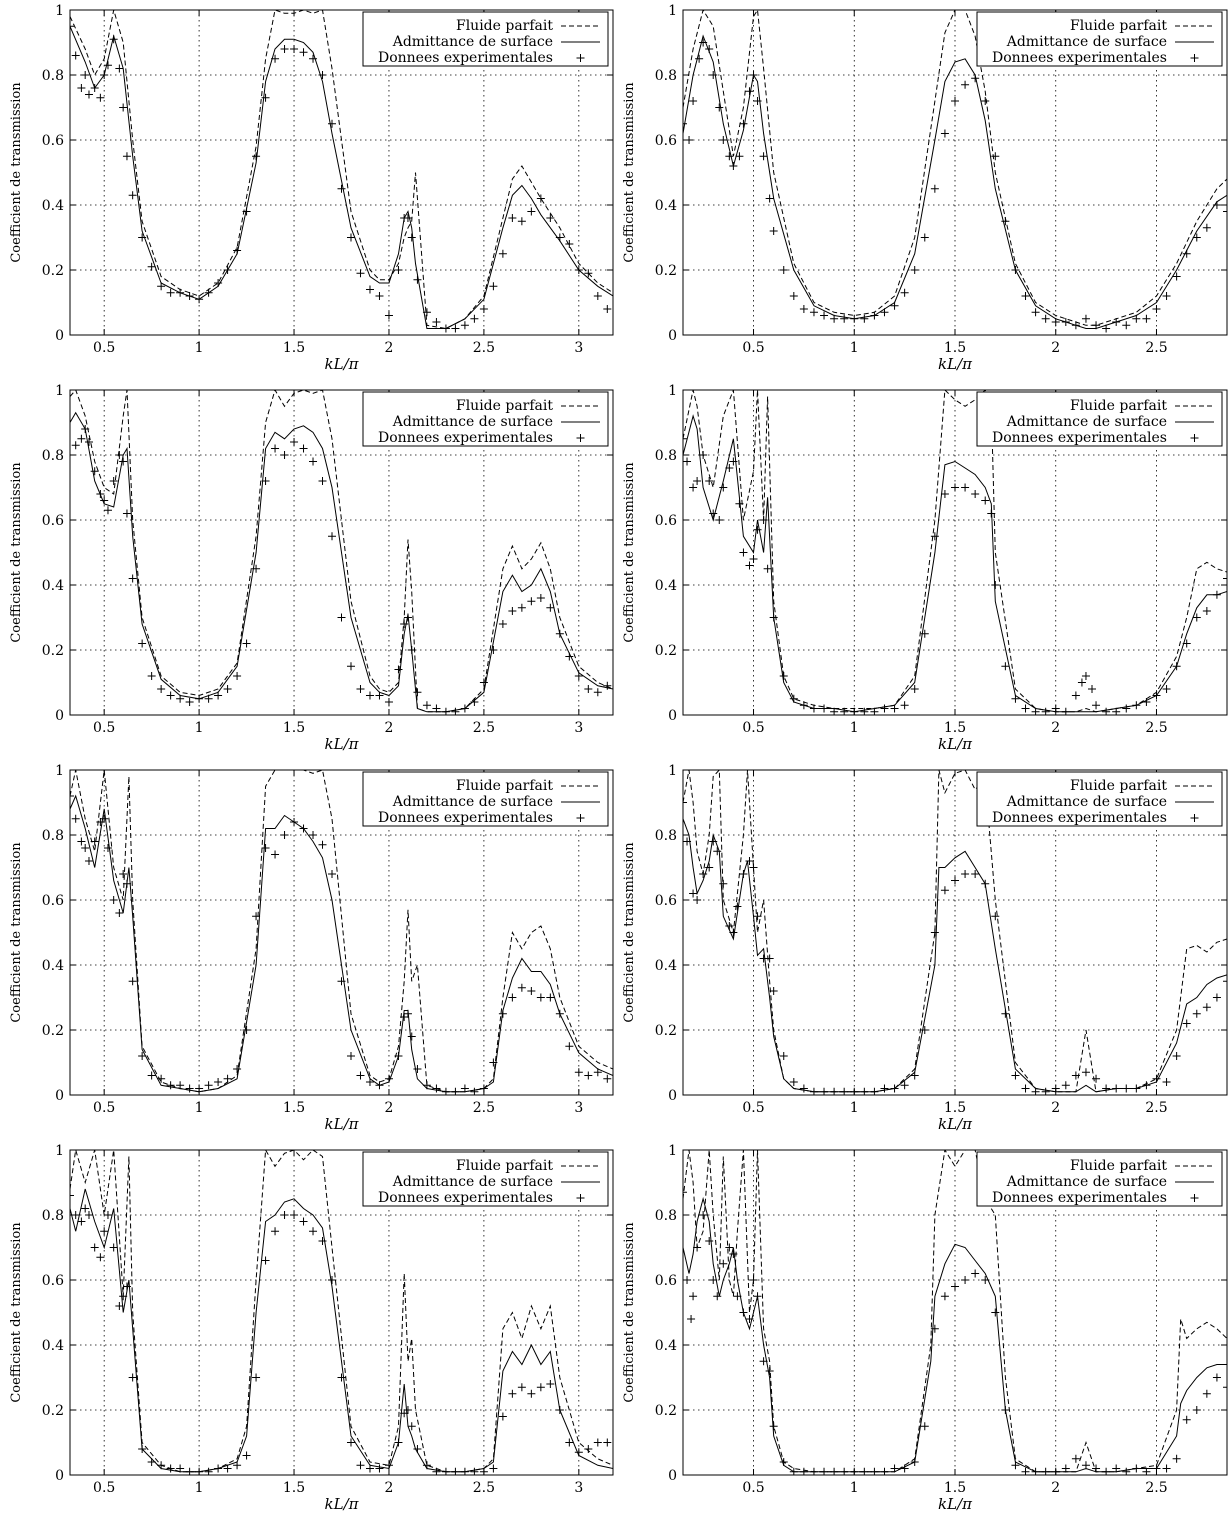  What do you see at coordinates (1099, 419) in the screenshot?
I see `legend-box` at bounding box center [1099, 419].